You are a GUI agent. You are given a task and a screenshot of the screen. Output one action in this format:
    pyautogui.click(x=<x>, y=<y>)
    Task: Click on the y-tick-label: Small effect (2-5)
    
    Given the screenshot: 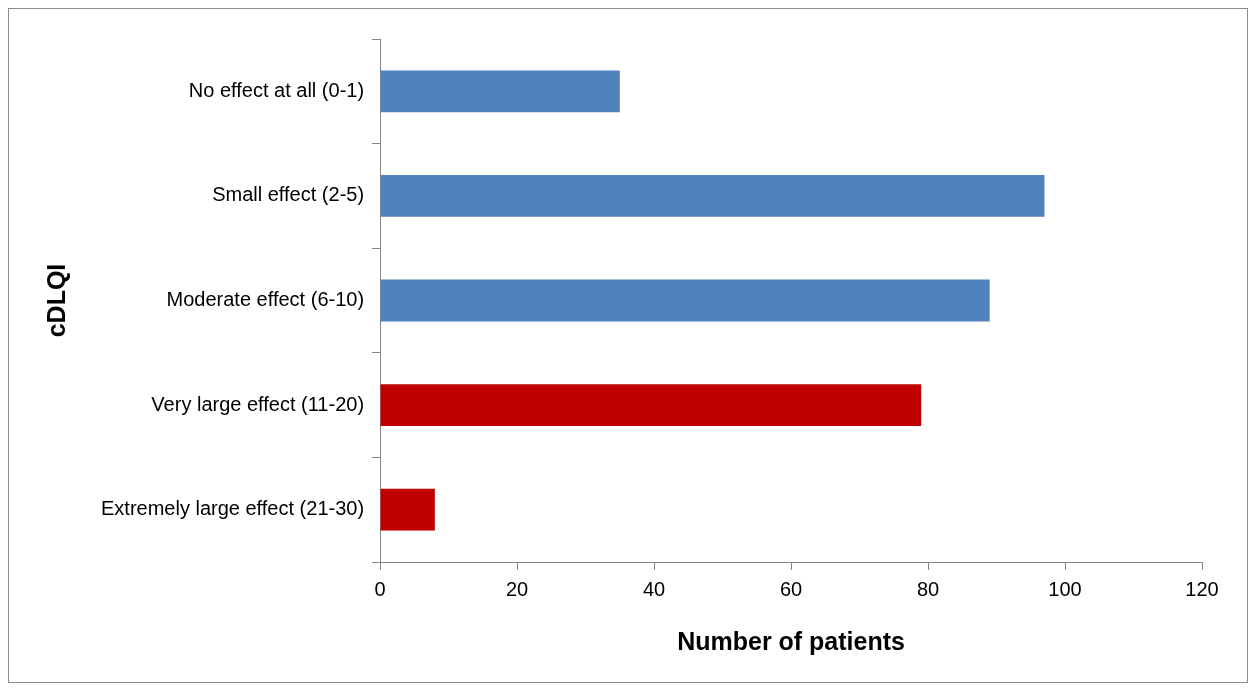 What is the action you would take?
    pyautogui.click(x=288, y=194)
    